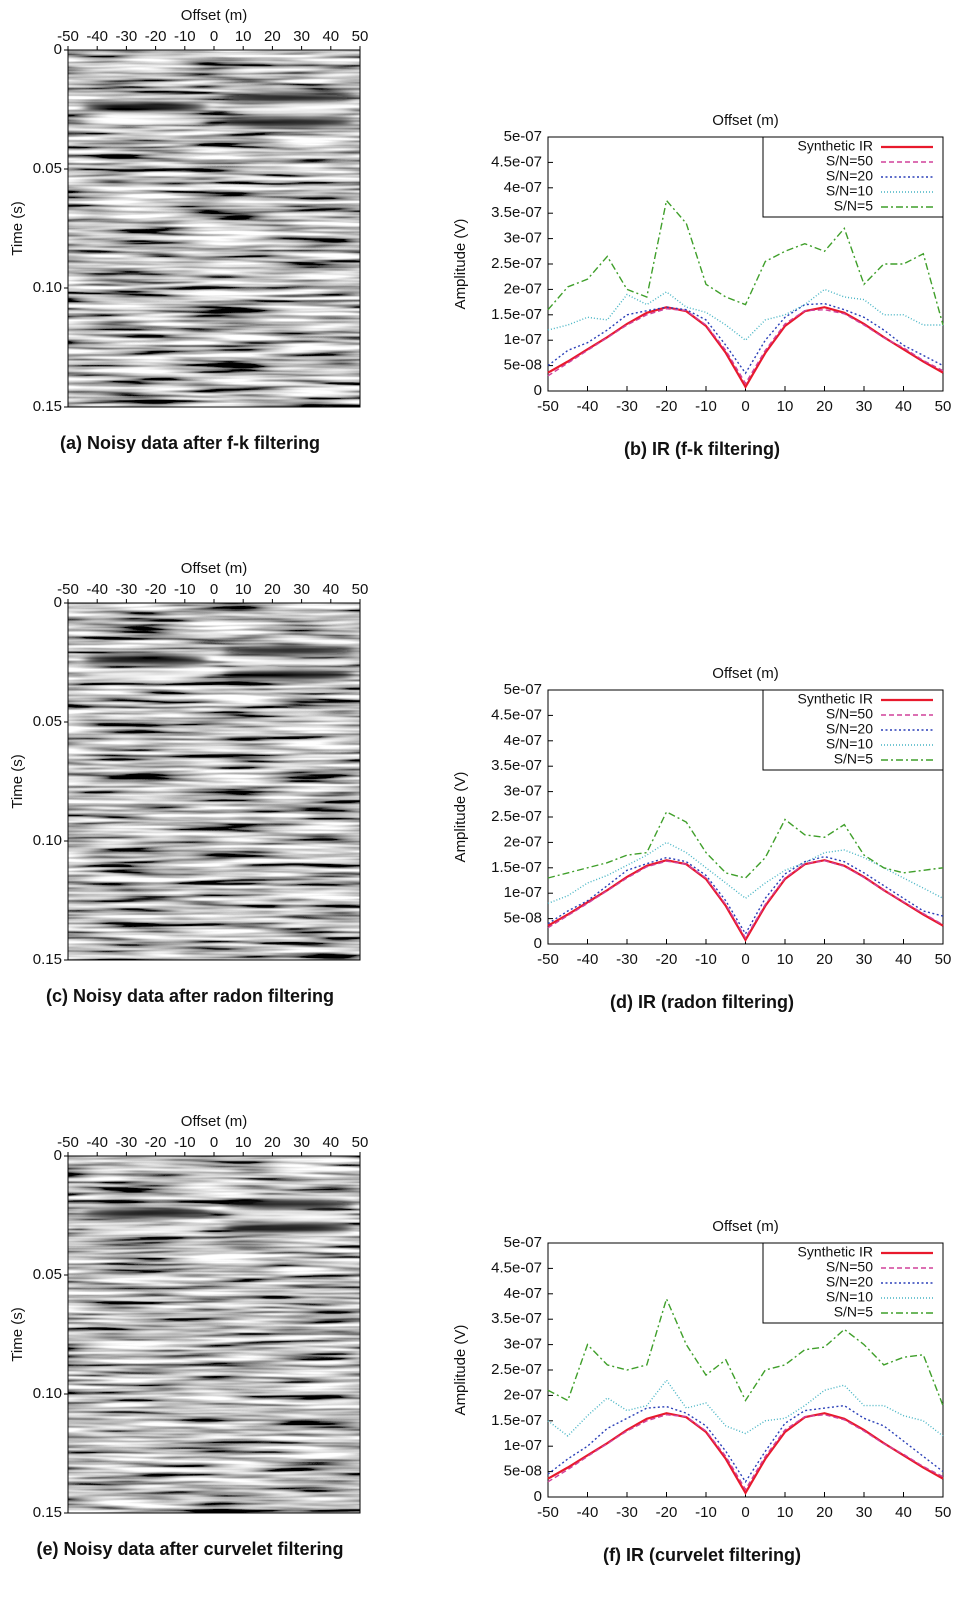  What do you see at coordinates (460, 264) in the screenshot?
I see `y-axis-label: Amplitude (V)` at bounding box center [460, 264].